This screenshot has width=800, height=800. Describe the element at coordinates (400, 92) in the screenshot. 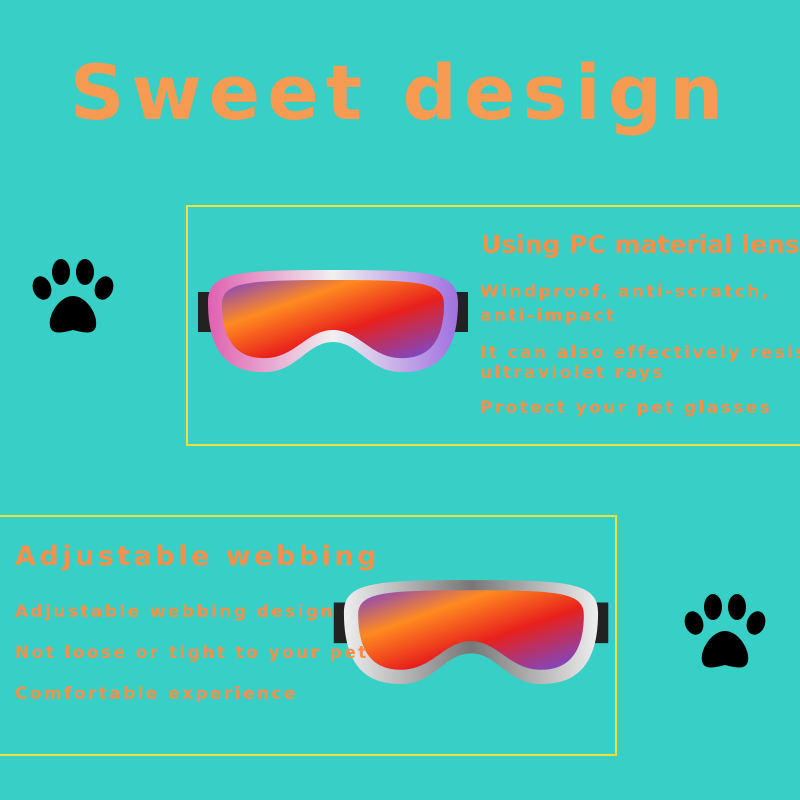

I see `page-title: Sweet design` at that location.